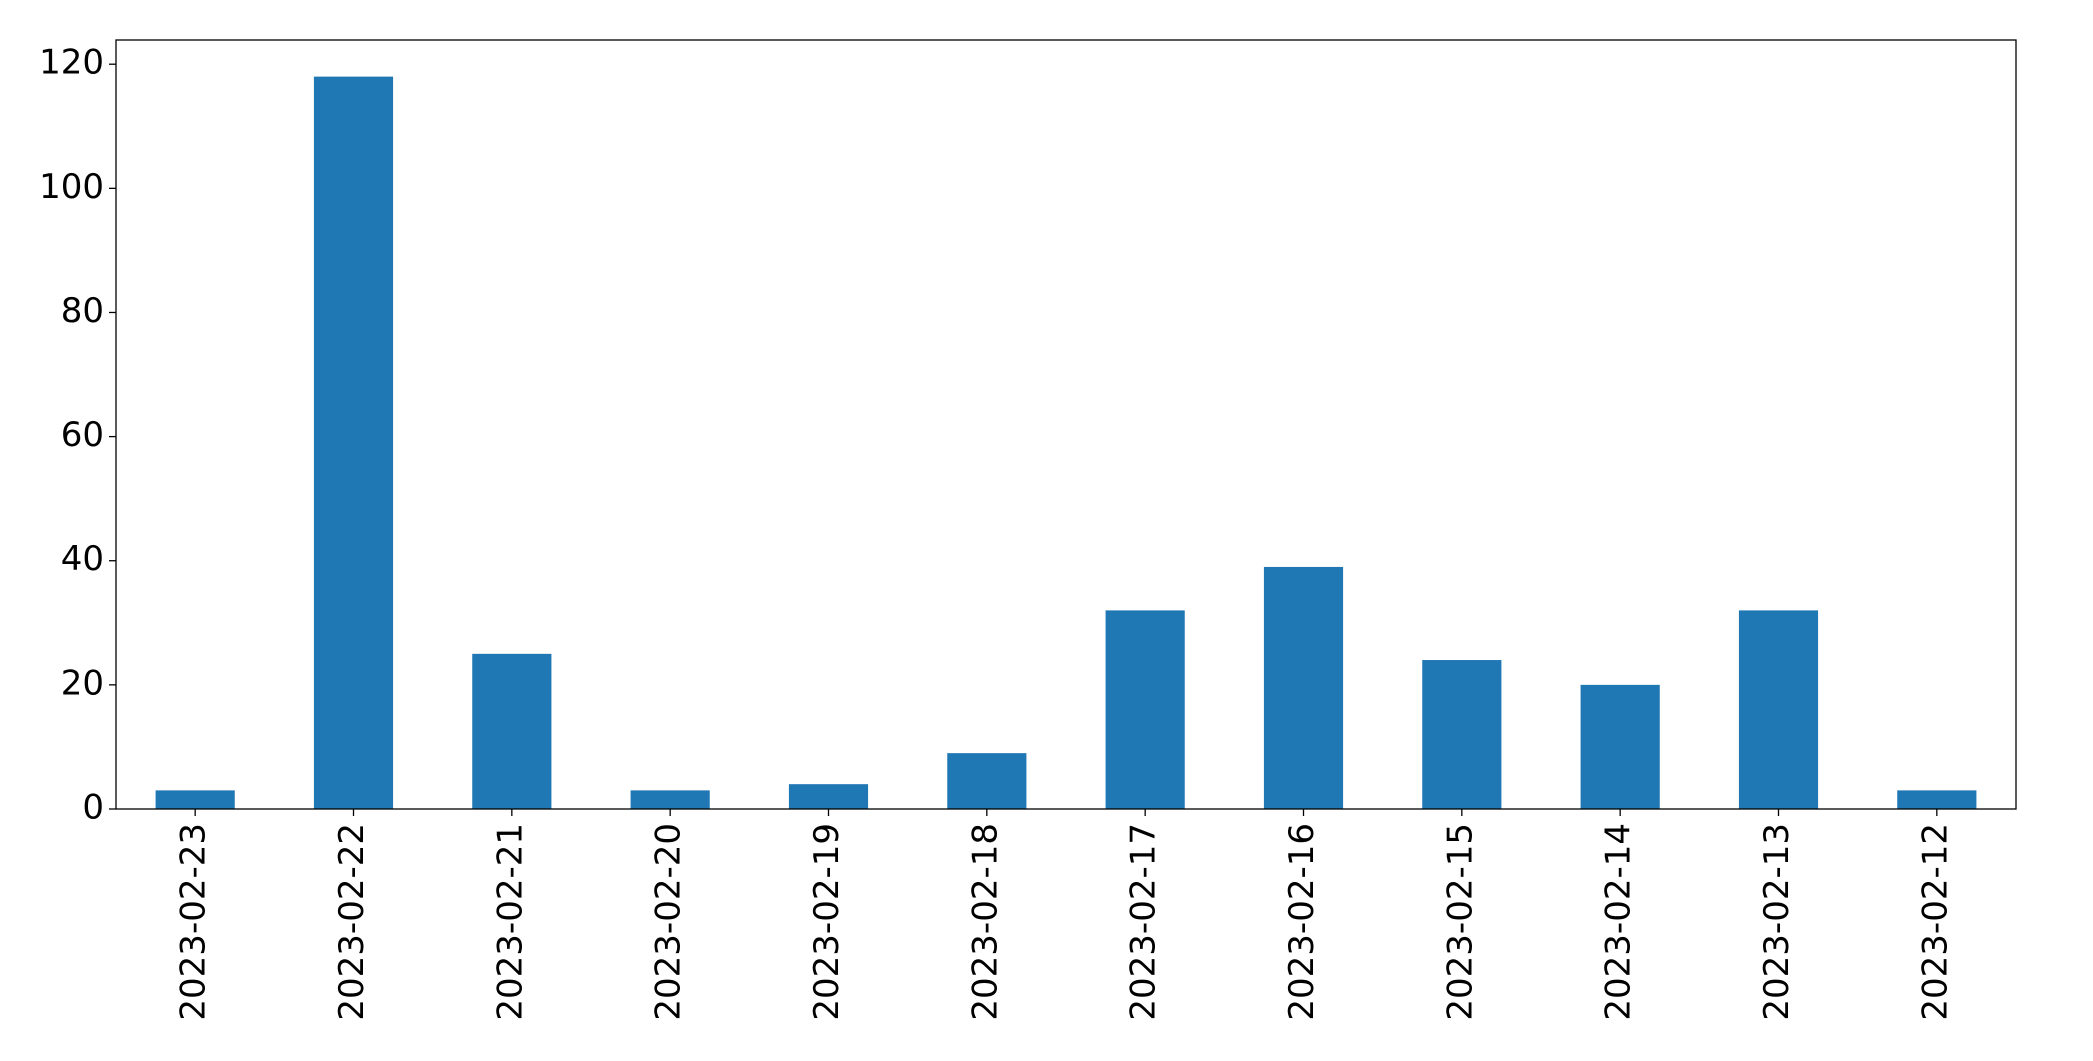 The height and width of the screenshot is (1061, 2093). Describe the element at coordinates (82, 311) in the screenshot. I see `y-tick-label: 80` at that location.